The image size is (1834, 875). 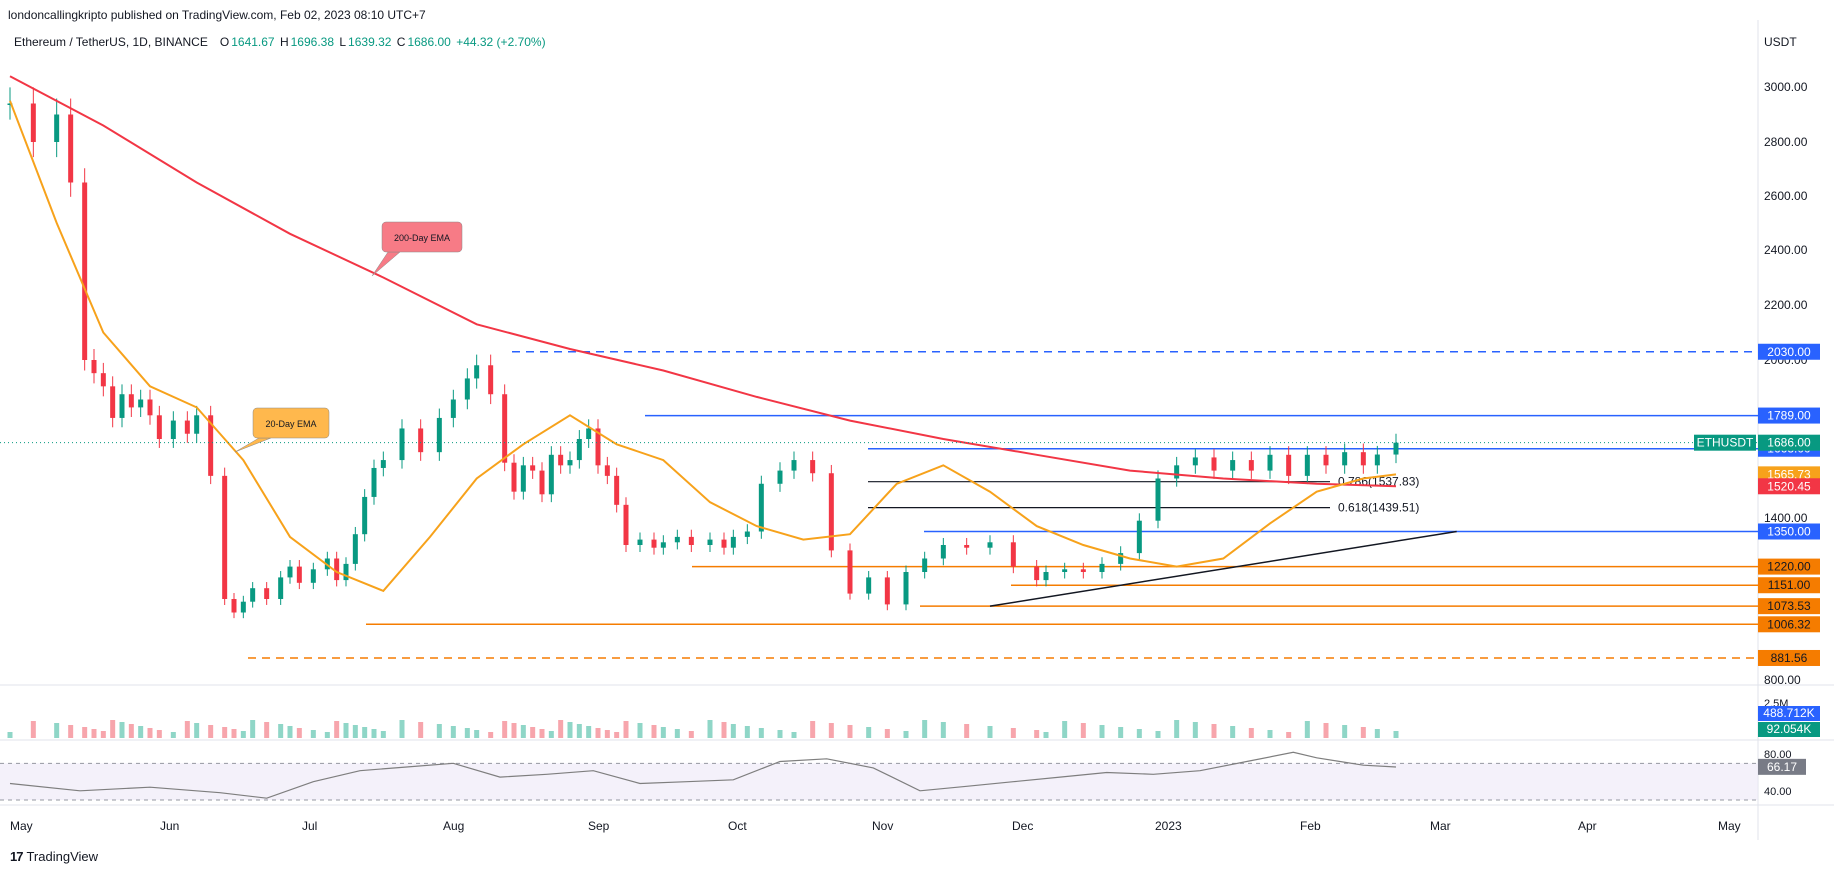 What do you see at coordinates (21, 826) in the screenshot?
I see `time-tick-label: May` at bounding box center [21, 826].